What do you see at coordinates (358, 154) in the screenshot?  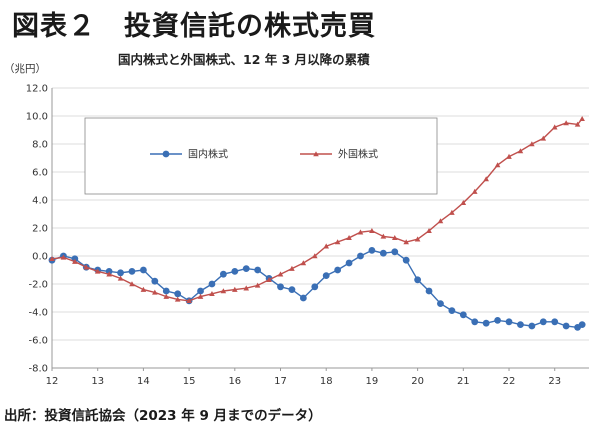 I see `legend-label: 外国株式` at bounding box center [358, 154].